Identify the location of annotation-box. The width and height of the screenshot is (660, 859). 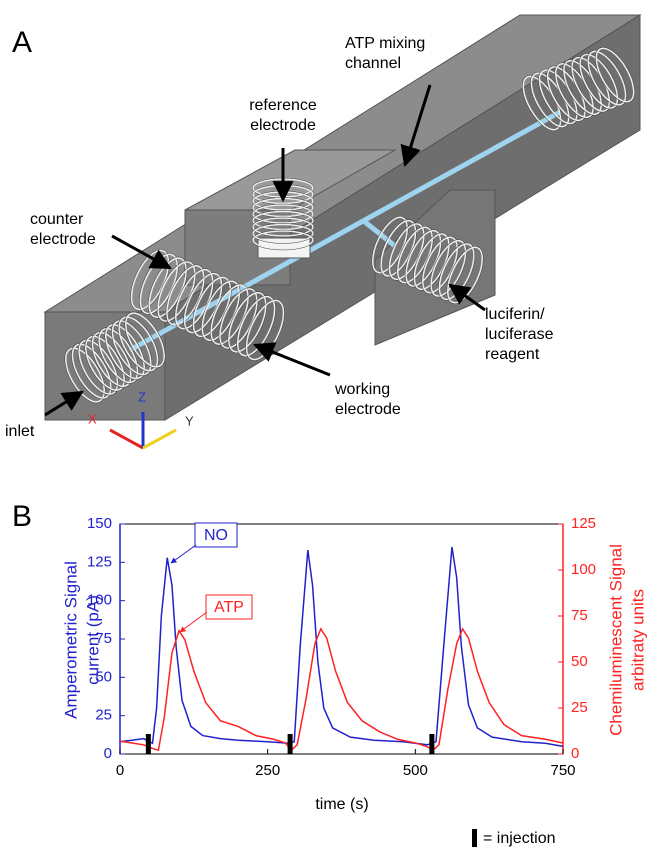
(229, 607).